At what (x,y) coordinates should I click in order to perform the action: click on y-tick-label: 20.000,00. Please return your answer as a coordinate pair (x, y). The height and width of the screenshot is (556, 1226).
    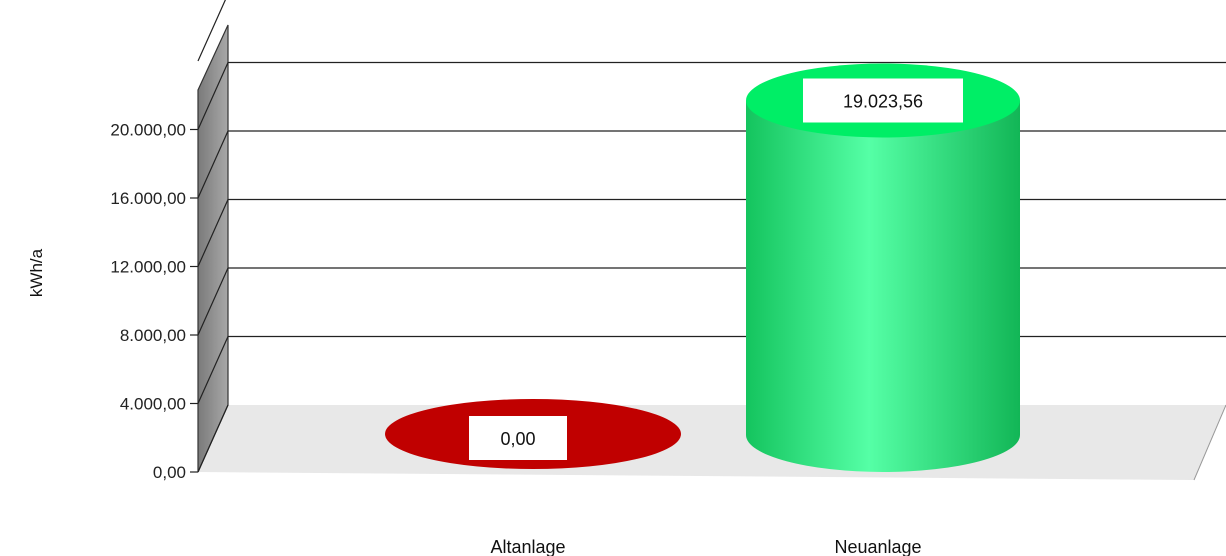
    Looking at the image, I should click on (148, 130).